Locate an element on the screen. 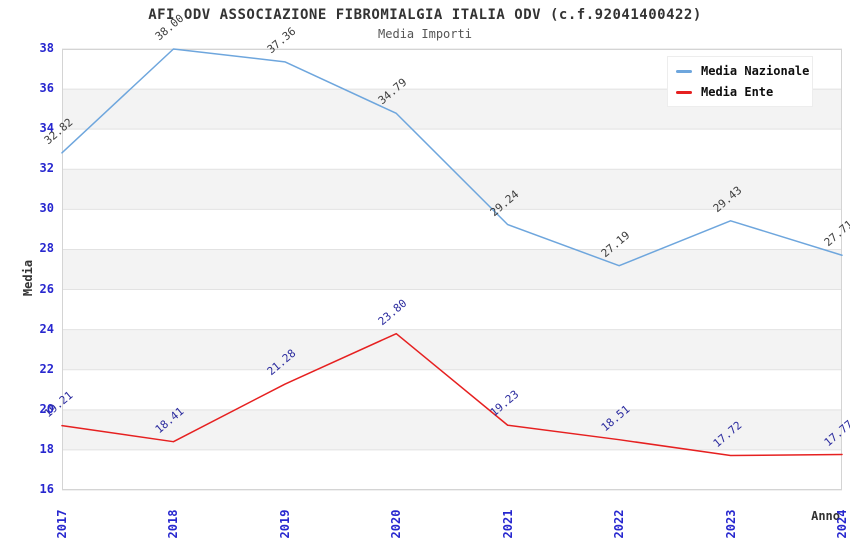 The image size is (850, 550). legend-item-ente: Media Ente is located at coordinates (740, 92).